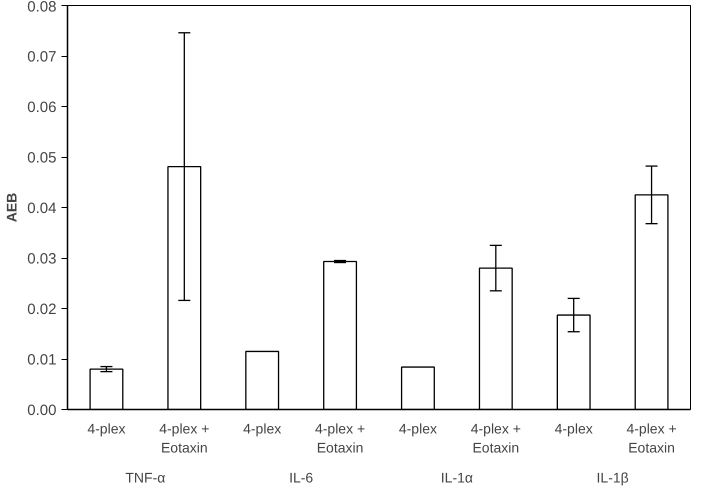 Image resolution: width=716 pixels, height=492 pixels. What do you see at coordinates (42, 57) in the screenshot?
I see `y-tick-label: 0.07` at bounding box center [42, 57].